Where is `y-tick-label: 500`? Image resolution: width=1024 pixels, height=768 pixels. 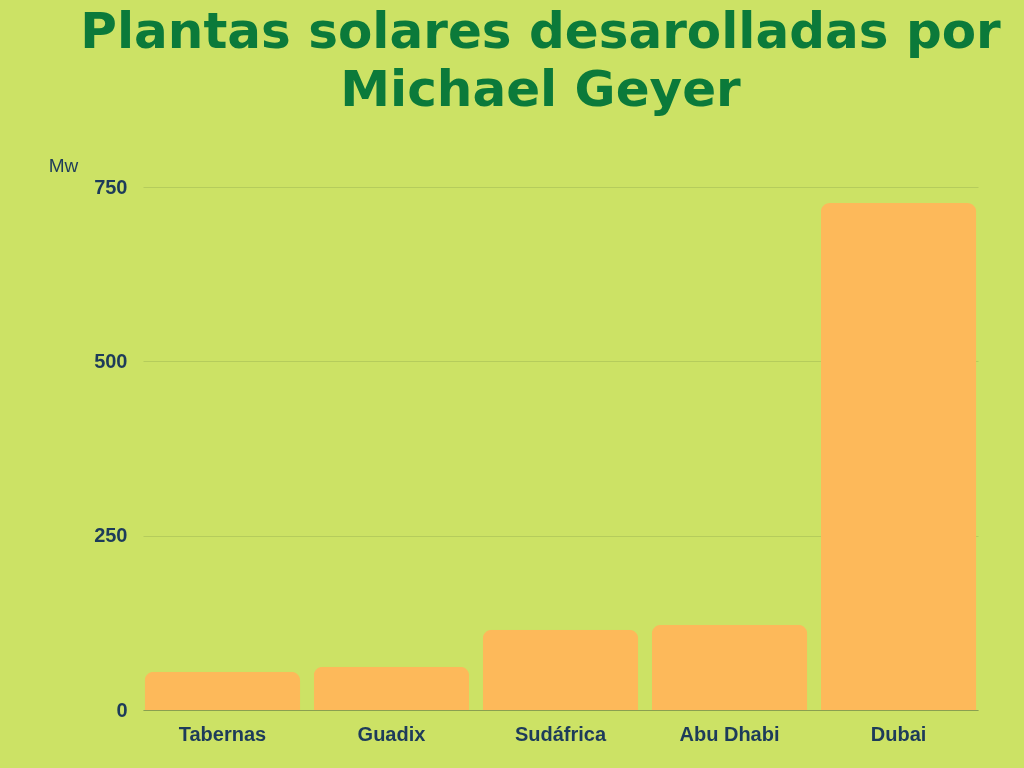 y-tick-label: 500 is located at coordinates (111, 360).